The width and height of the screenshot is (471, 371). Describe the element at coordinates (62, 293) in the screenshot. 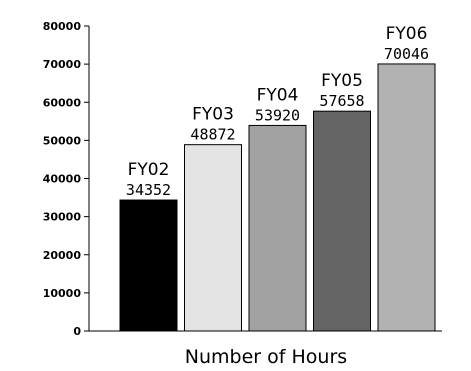

I see `y-tick-label: 10000` at that location.